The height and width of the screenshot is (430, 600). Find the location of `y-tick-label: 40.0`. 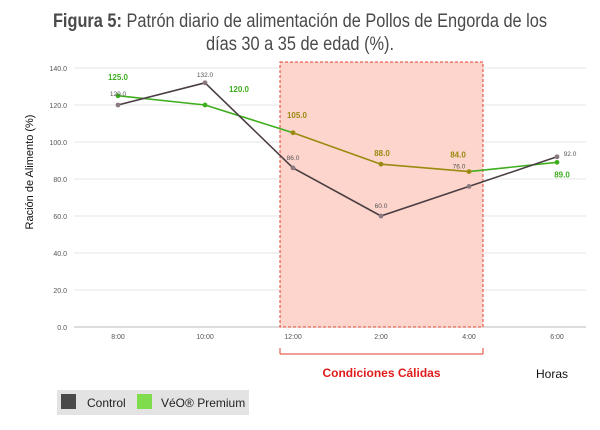

y-tick-label: 40.0 is located at coordinates (60, 254).